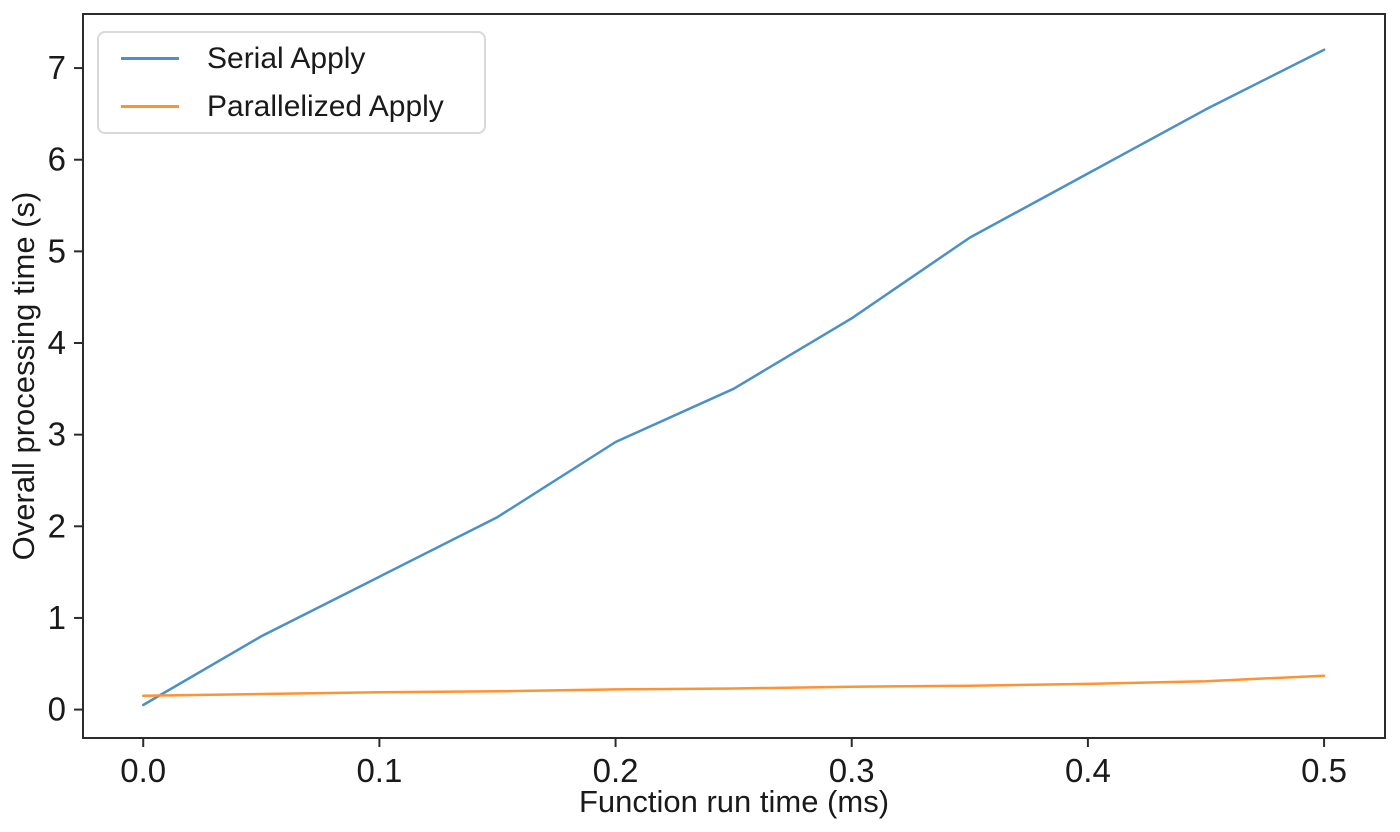 This screenshot has width=1400, height=832. Describe the element at coordinates (150, 106) in the screenshot. I see `legend-swatch-parallelized-apply` at that location.